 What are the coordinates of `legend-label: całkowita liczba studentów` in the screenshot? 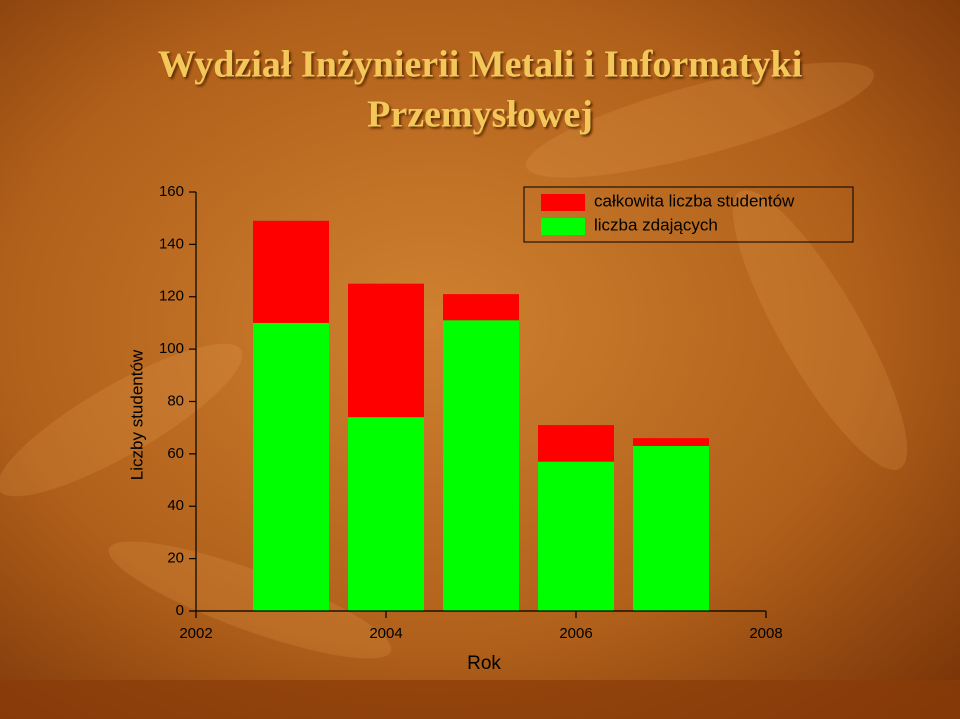 It's located at (694, 200).